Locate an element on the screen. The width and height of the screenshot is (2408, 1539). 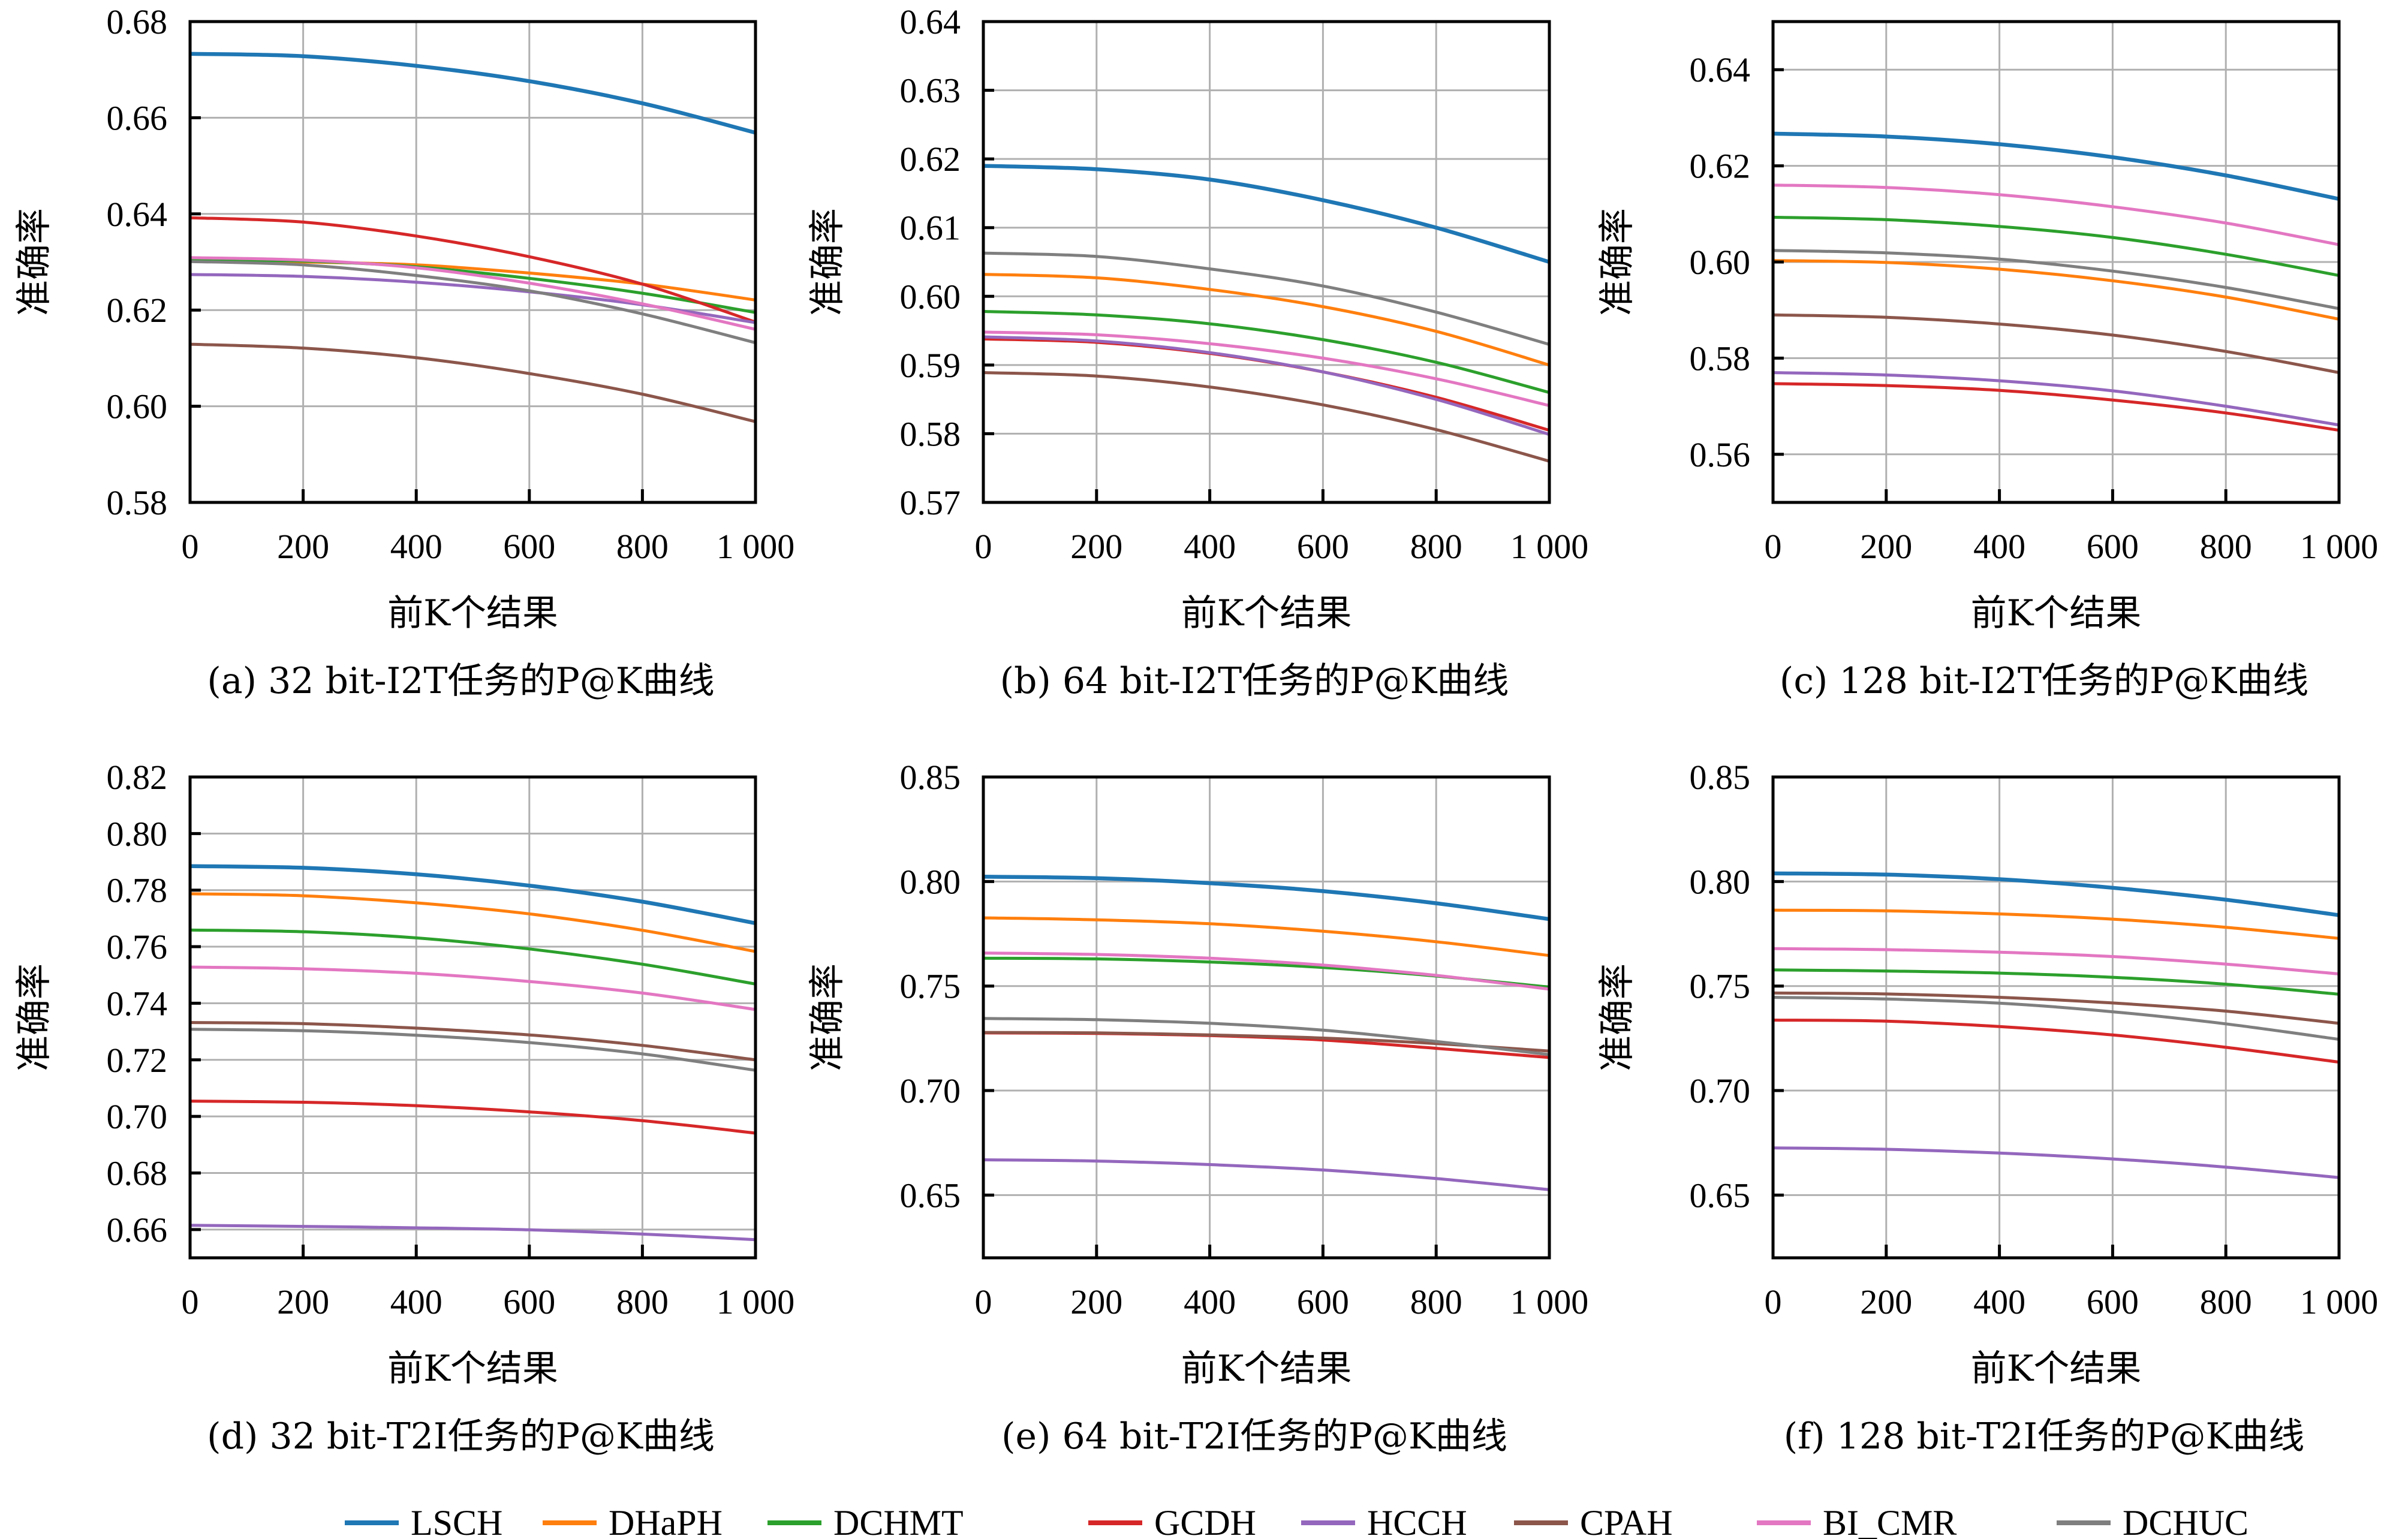
series-line-gcdh is located at coordinates (472, 270).